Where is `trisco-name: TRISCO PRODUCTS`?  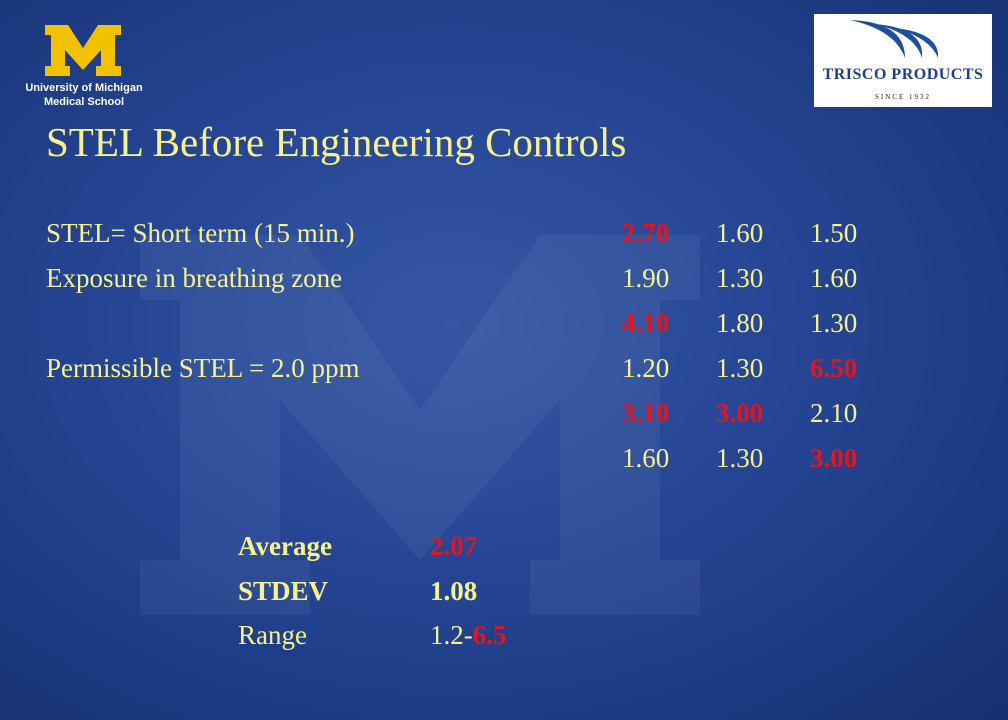
trisco-name: TRISCO PRODUCTS is located at coordinates (903, 74).